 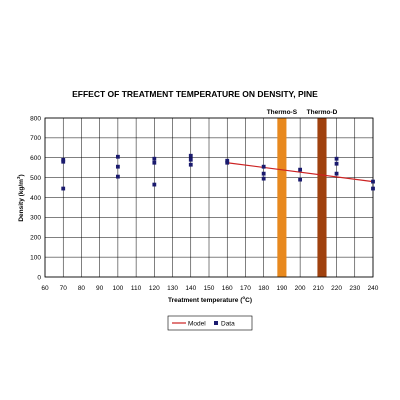 What do you see at coordinates (322, 112) in the screenshot?
I see `band-label-1: Thermo-D` at bounding box center [322, 112].